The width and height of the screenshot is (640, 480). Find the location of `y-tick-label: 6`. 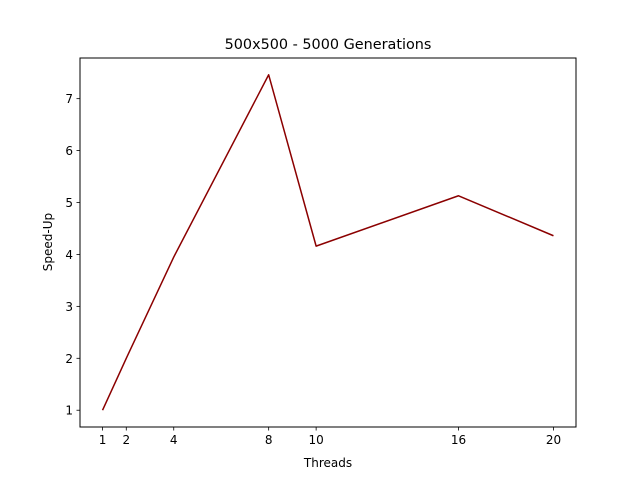

y-tick-label: 6 is located at coordinates (69, 151).